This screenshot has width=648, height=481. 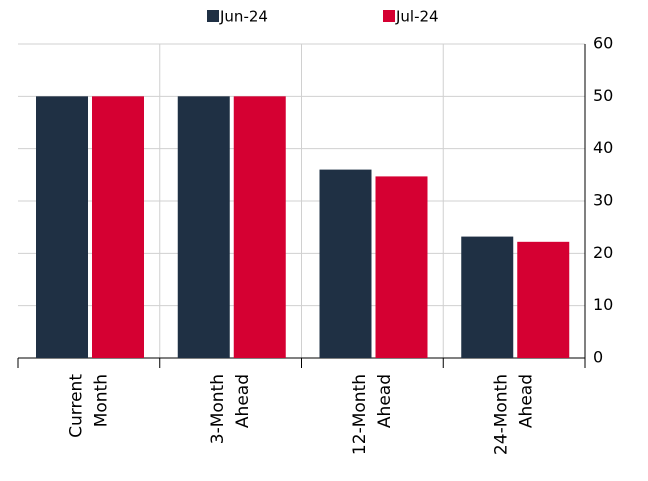 I want to click on x-tick-label-line: 3-Month, so click(x=218, y=409).